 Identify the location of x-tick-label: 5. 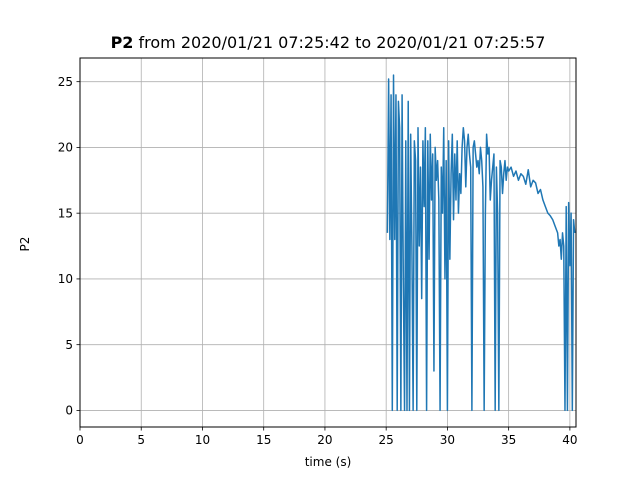
(141, 440).